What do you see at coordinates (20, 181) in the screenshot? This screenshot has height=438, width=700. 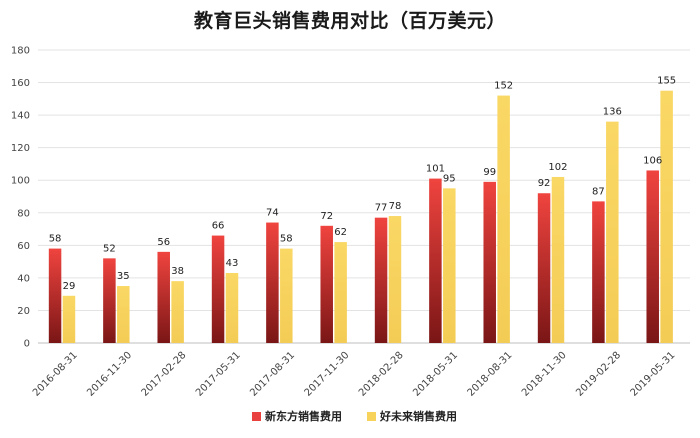 I see `y-tick-label: 100` at bounding box center [20, 181].